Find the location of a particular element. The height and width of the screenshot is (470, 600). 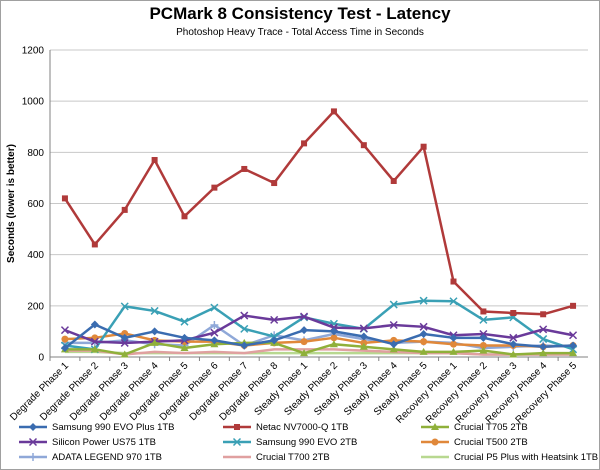

x-tick-label: Steady Phase 2 is located at coordinates (311, 389).